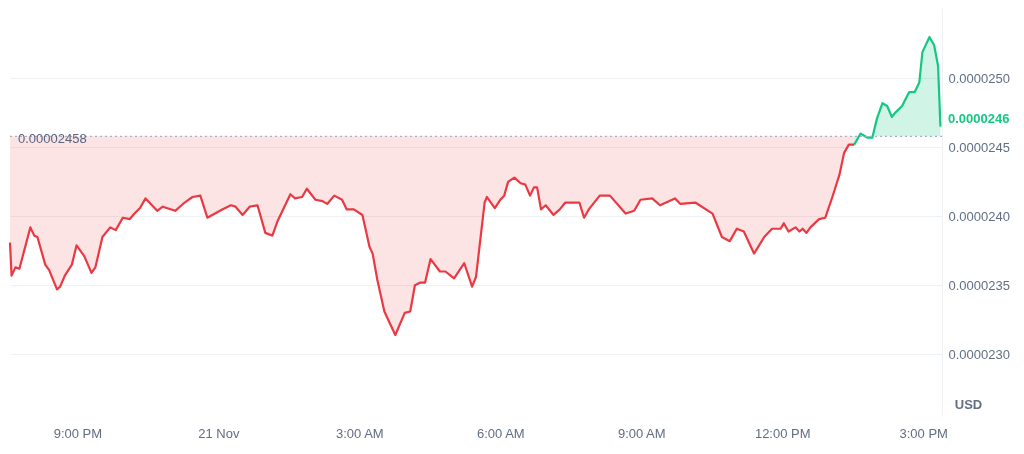 The width and height of the screenshot is (1024, 454). I want to click on y-tick-label: 0.0000235, so click(979, 285).